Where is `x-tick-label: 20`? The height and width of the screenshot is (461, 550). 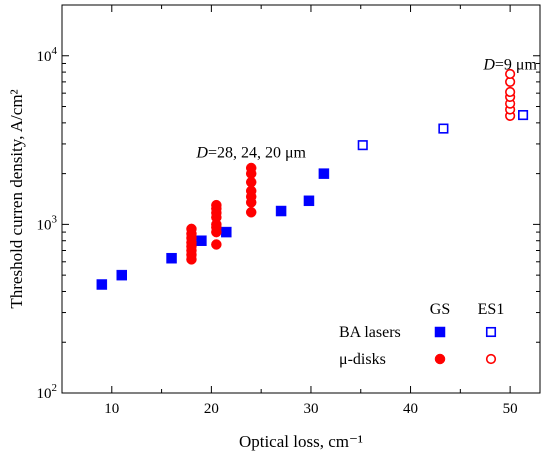
x-tick-label: 20 is located at coordinates (211, 409).